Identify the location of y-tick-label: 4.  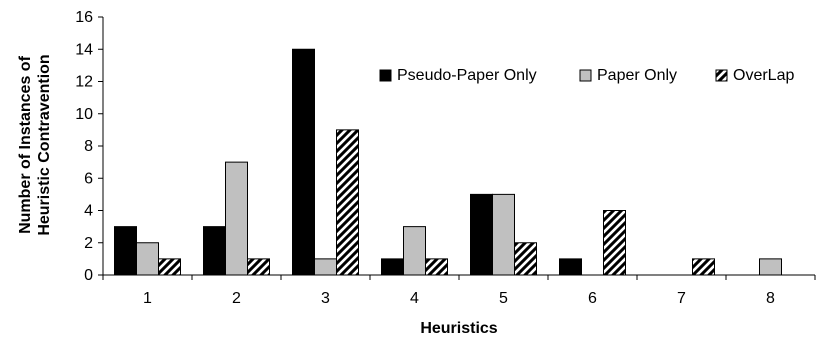
(88, 211).